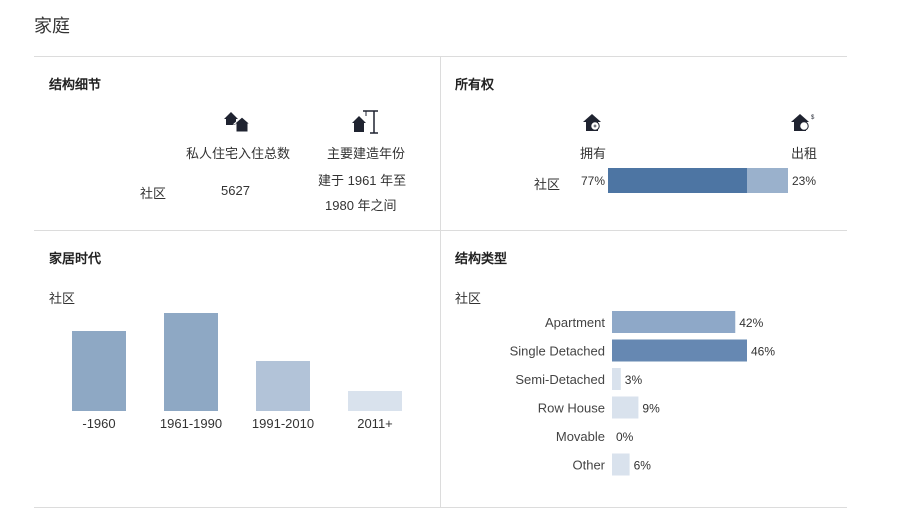 The image size is (902, 526). I want to click on structure-type-label-4: Movable, so click(580, 436).